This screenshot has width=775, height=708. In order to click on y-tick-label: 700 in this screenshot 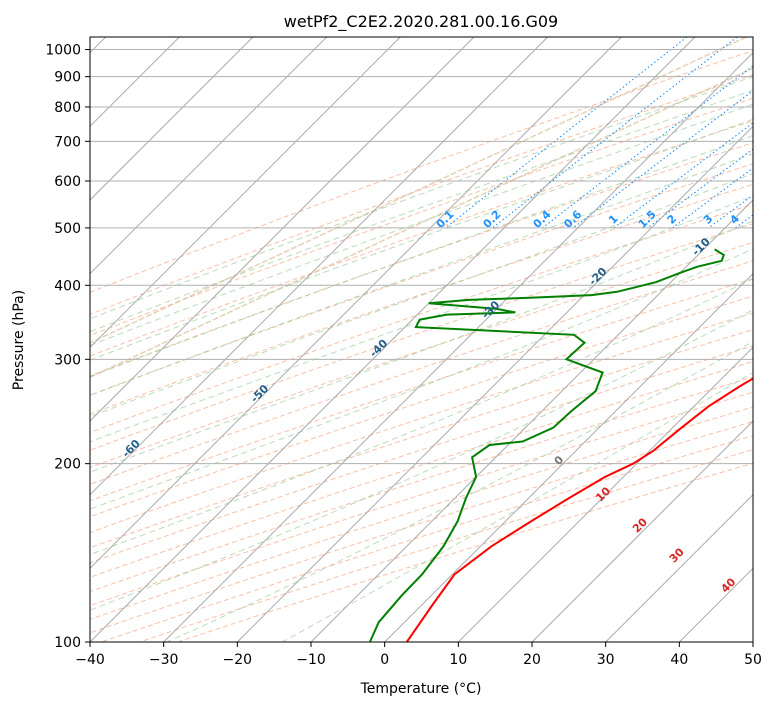, I will do `click(67, 142)`.